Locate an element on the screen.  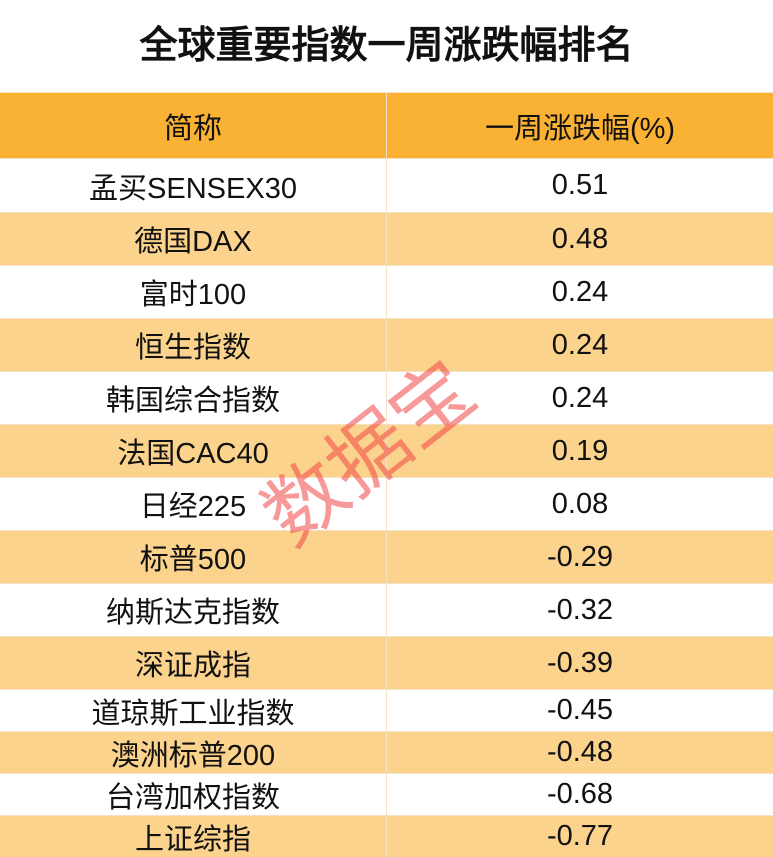
name-cell: 上证综指 is located at coordinates (192, 839).